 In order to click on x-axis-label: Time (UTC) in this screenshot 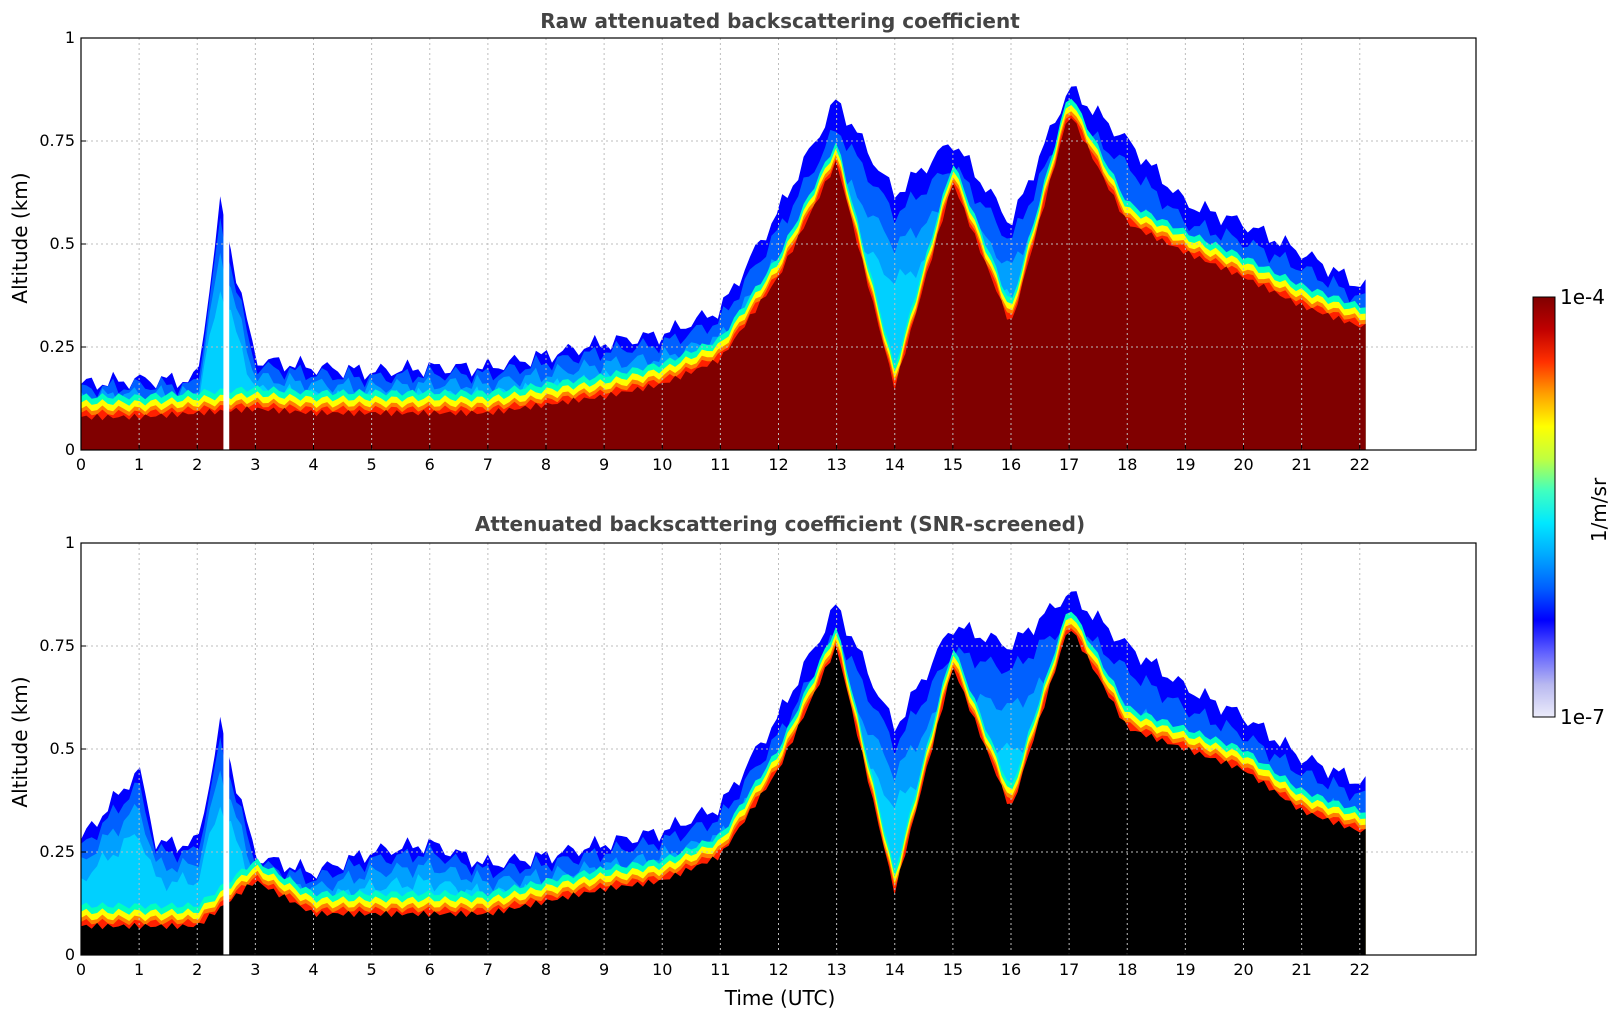, I will do `click(780, 998)`.